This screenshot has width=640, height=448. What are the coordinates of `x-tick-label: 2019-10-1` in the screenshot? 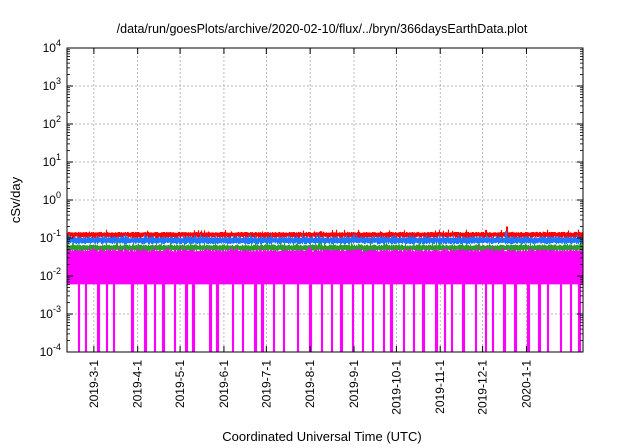 It's located at (396, 387).